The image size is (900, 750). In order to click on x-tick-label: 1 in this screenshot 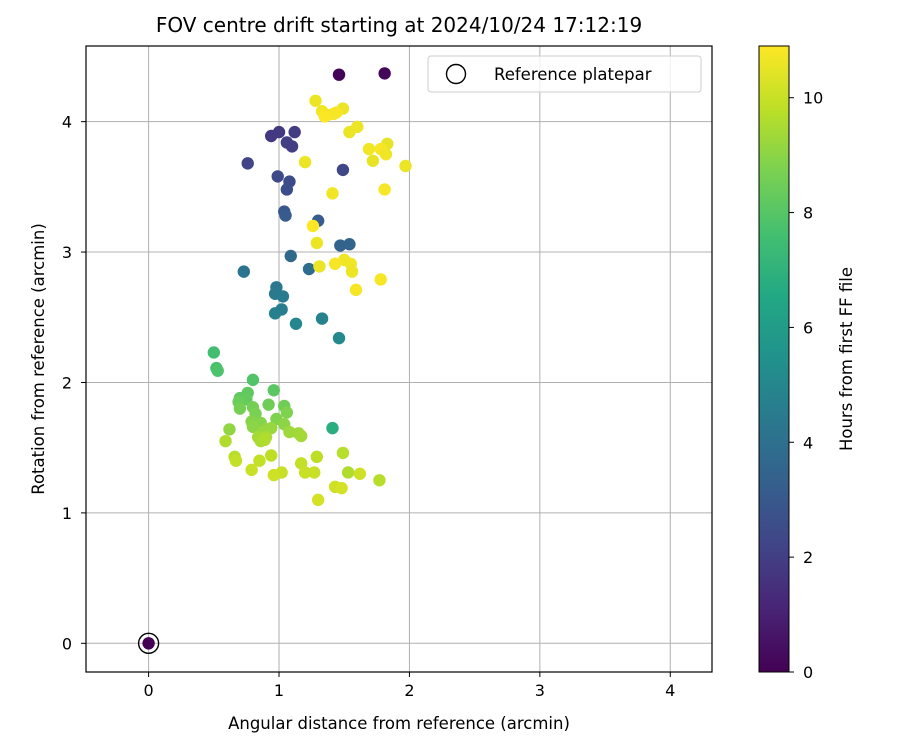, I will do `click(279, 690)`.